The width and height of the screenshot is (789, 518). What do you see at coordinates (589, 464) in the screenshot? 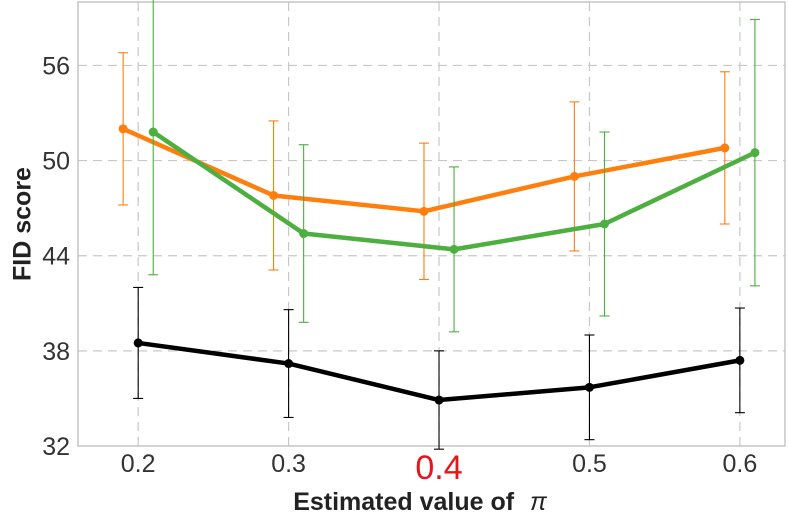
I see `x-tick-label: 0.5` at bounding box center [589, 464].